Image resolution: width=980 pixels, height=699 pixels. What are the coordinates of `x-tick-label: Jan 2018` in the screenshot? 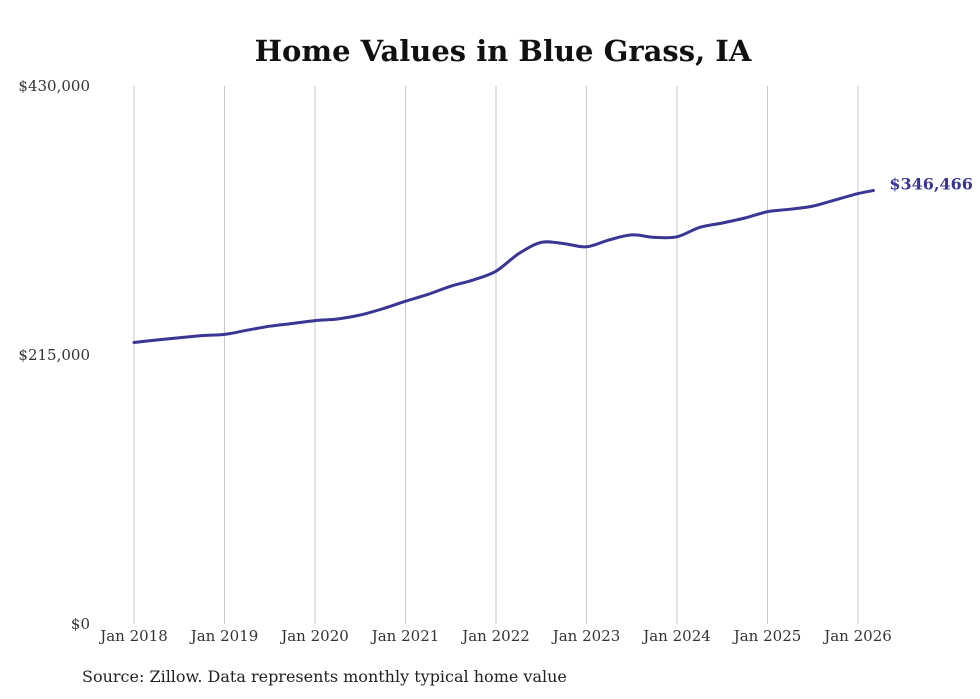 It's located at (133, 636).